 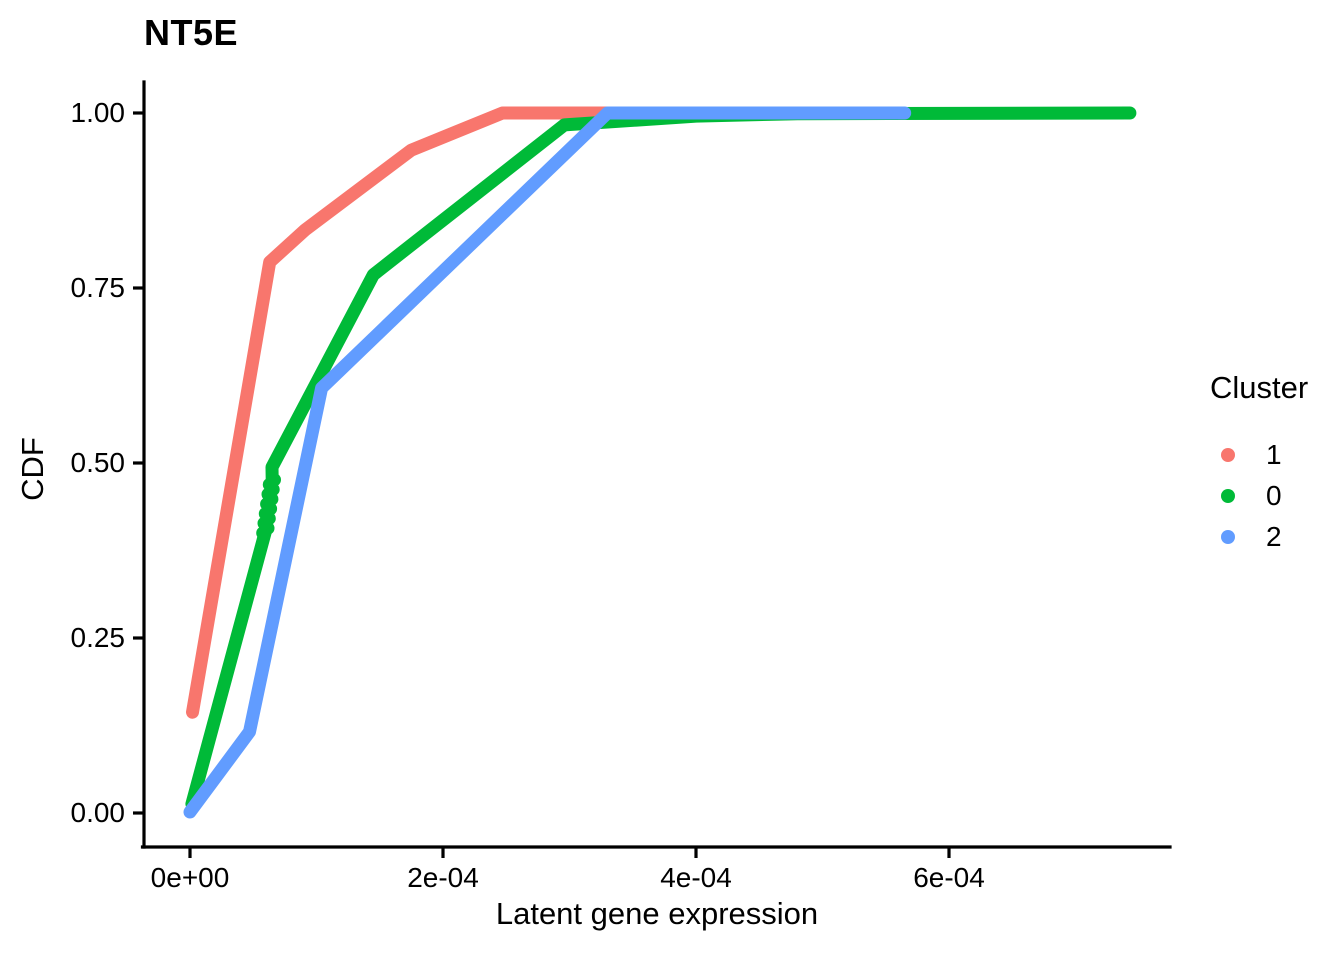 What do you see at coordinates (1274, 536) in the screenshot?
I see `legend-item-label: 2` at bounding box center [1274, 536].